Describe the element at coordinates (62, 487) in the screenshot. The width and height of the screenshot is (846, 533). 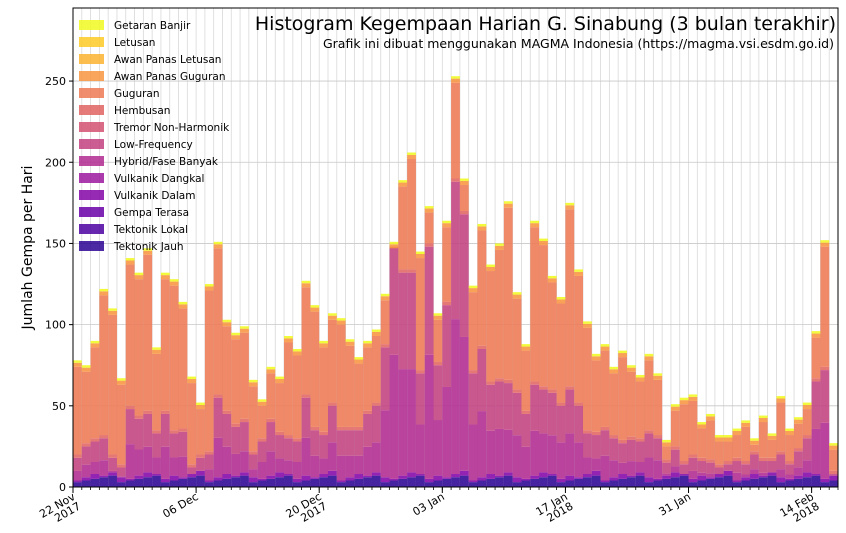
I see `y-tick-label: 0` at that location.